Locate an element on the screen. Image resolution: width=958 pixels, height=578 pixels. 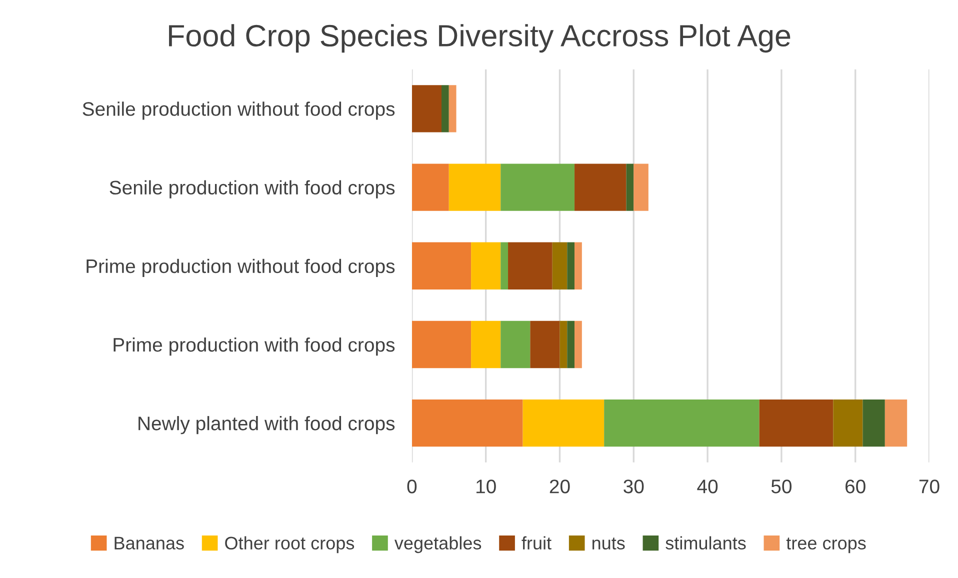
x-tick-label: 50 is located at coordinates (781, 487).